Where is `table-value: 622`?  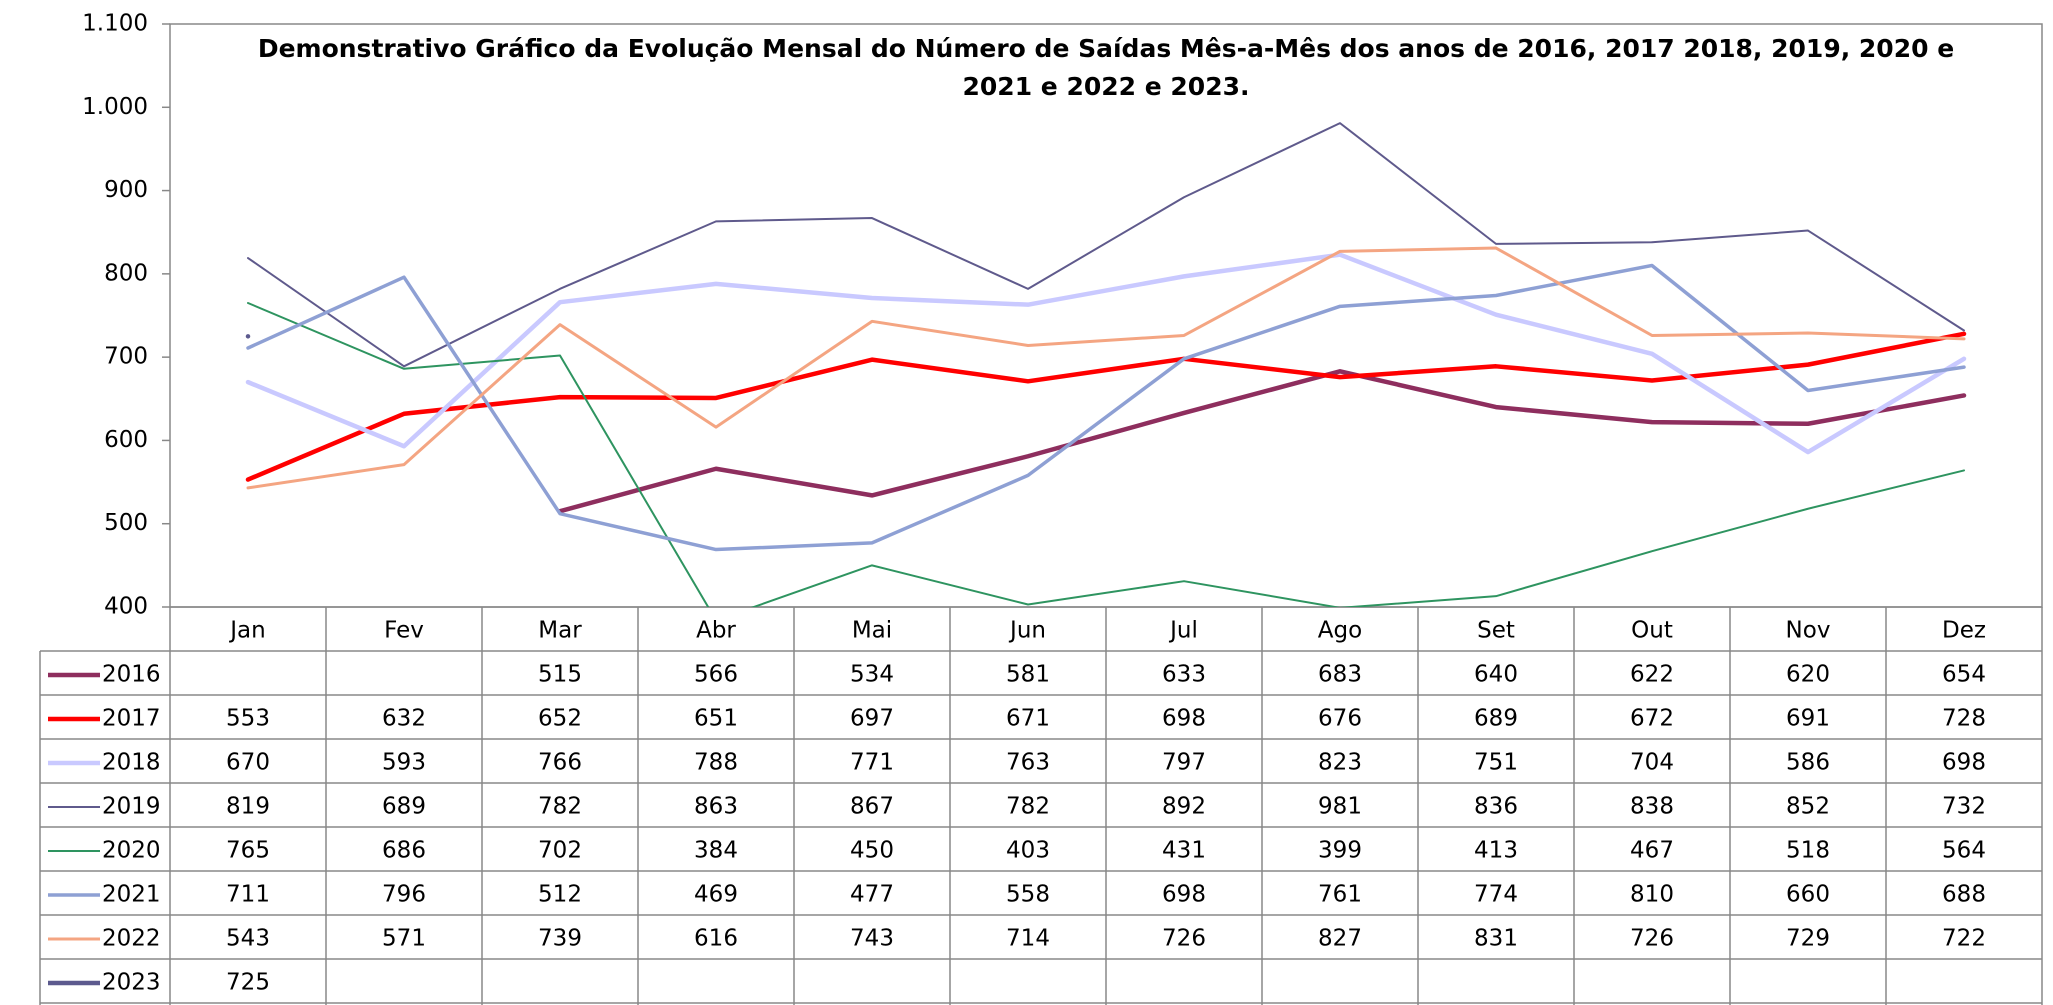 table-value: 622 is located at coordinates (1652, 675).